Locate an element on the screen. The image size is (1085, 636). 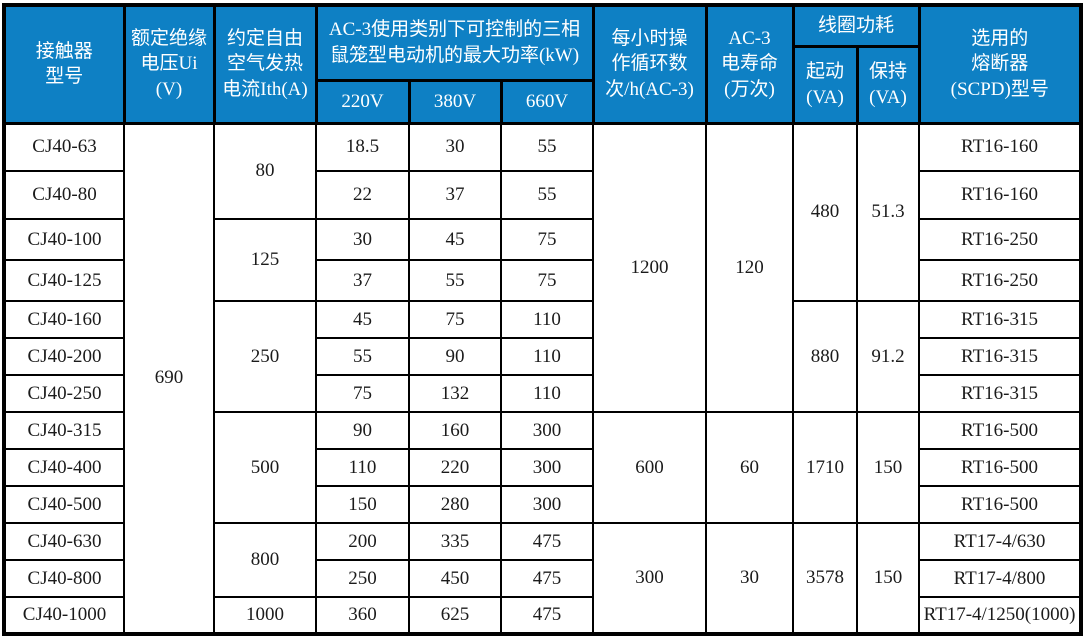
cell-cycles: 600 is located at coordinates (649, 467).